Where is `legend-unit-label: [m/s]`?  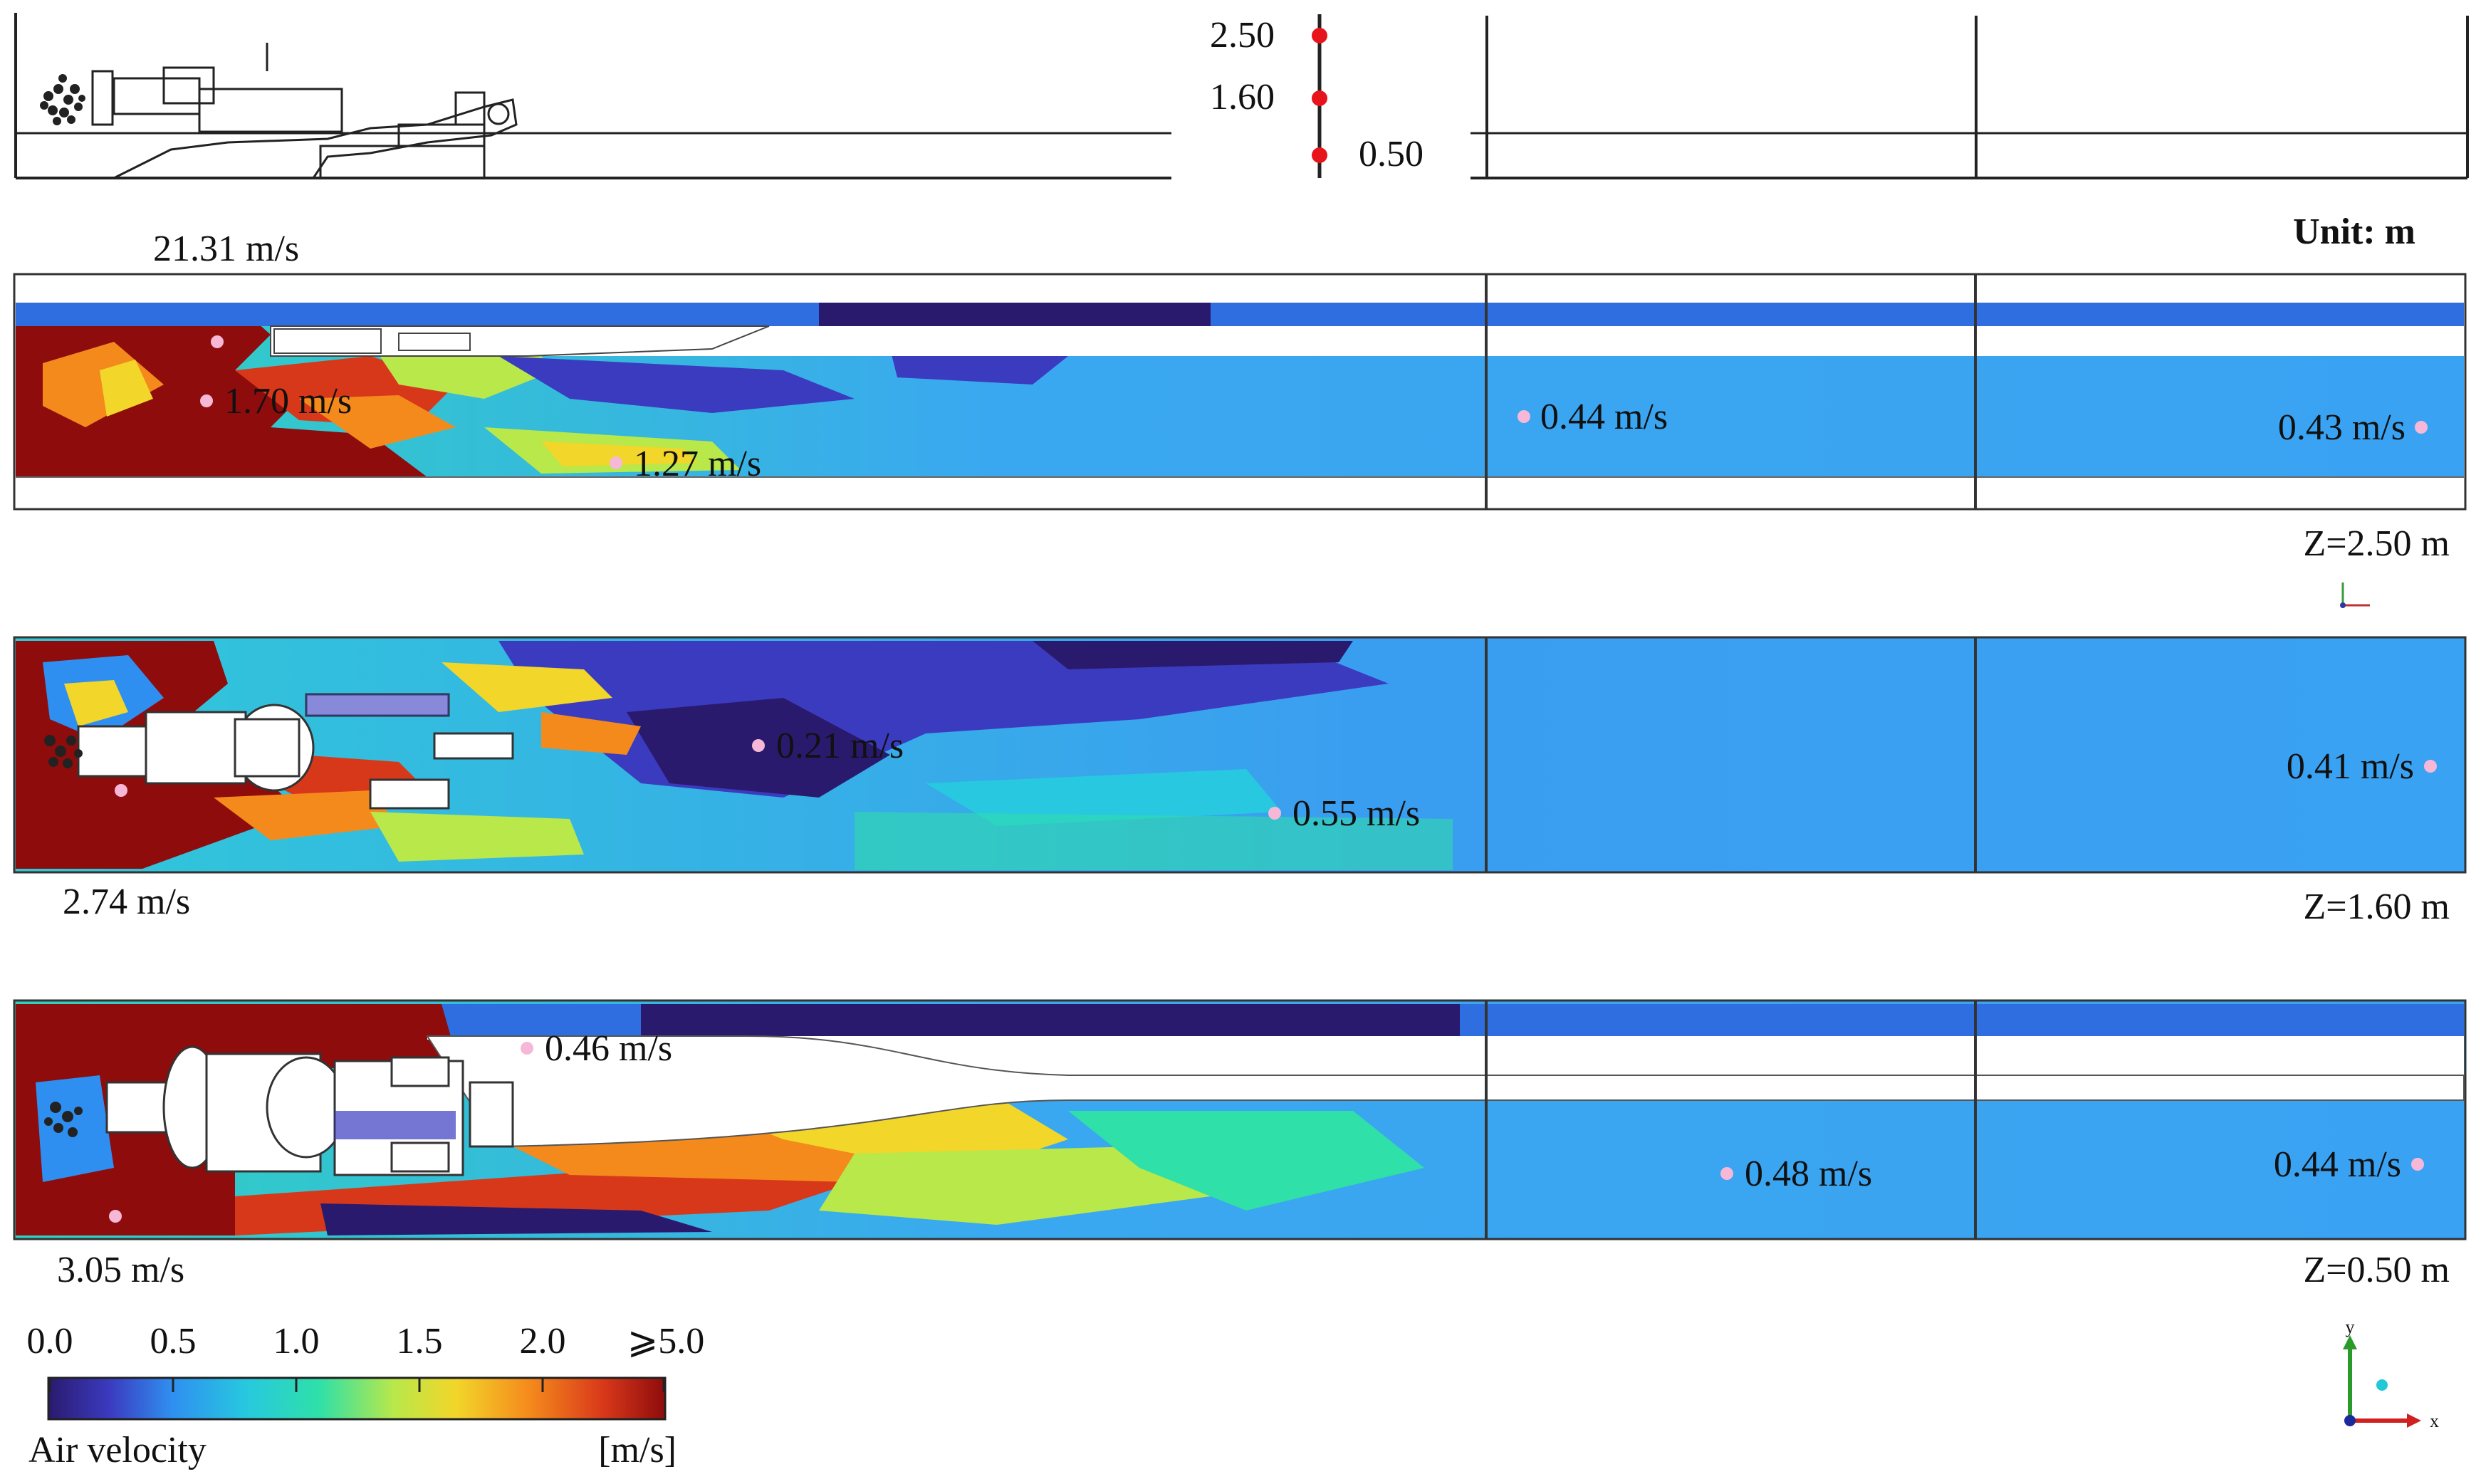 legend-unit-label: [m/s] is located at coordinates (637, 1450).